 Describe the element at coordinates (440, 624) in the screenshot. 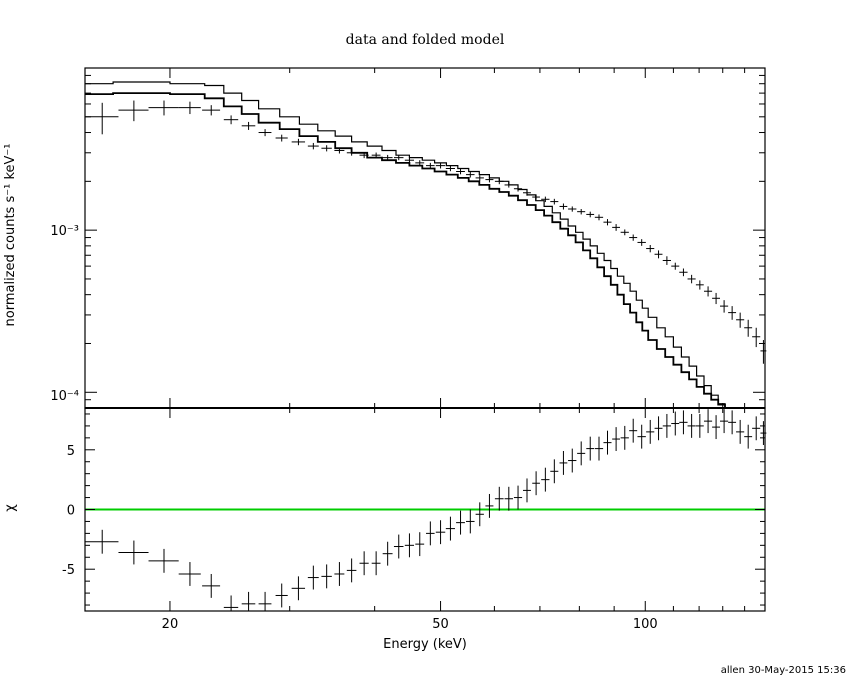

I see `x-tick-label: 50` at that location.